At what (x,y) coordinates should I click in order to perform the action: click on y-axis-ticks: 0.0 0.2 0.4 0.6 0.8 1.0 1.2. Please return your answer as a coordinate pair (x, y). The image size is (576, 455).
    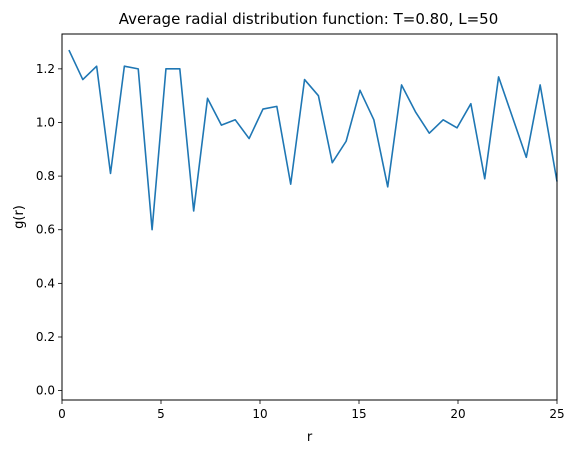
    Looking at the image, I should click on (49, 230).